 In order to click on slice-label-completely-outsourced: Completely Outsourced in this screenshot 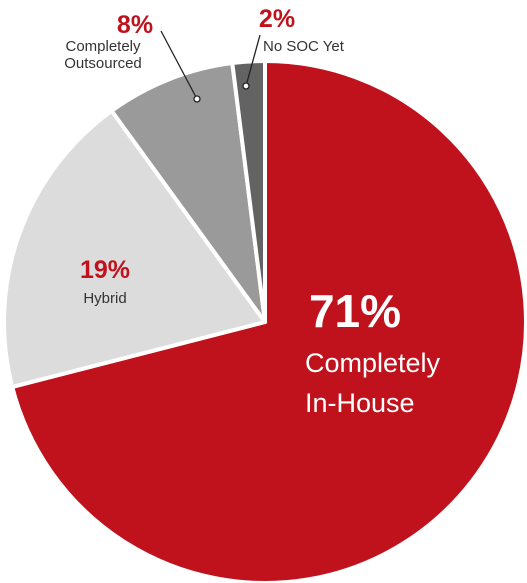, I will do `click(103, 55)`.